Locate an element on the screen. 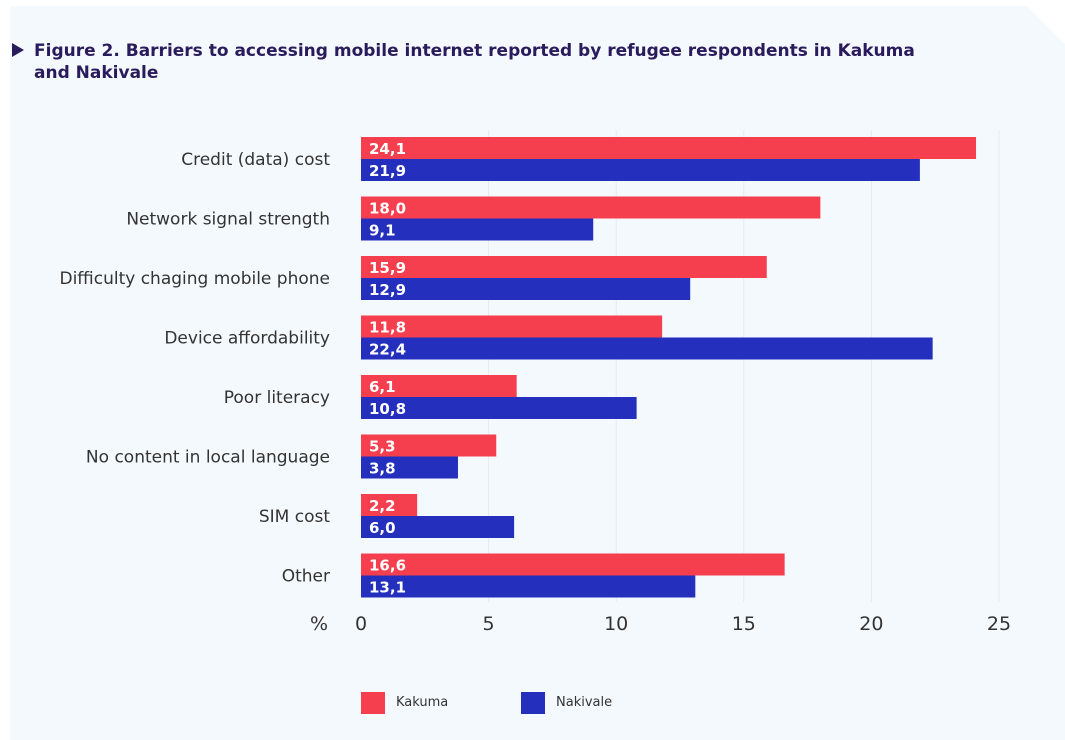 This screenshot has width=1065, height=740. data-label: 6,1 is located at coordinates (382, 387).